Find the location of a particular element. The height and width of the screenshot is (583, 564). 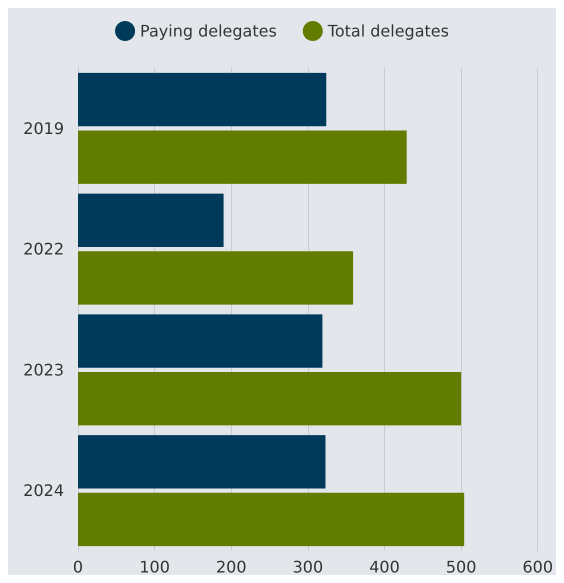

x-tick-label: 300 is located at coordinates (308, 567).